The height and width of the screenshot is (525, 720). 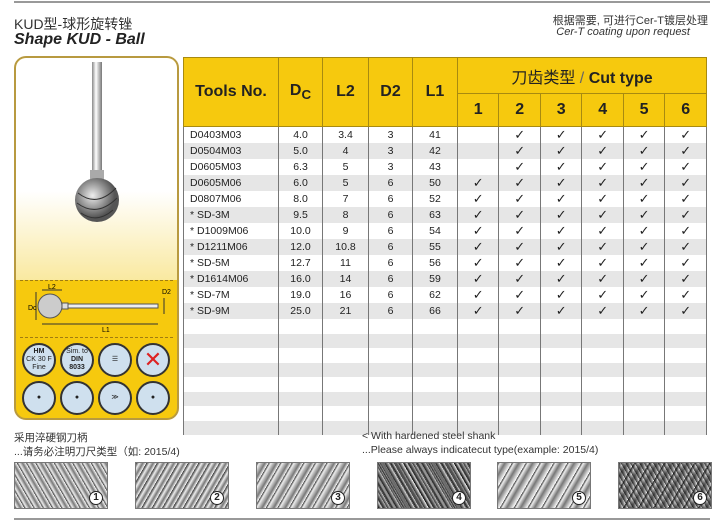 What do you see at coordinates (77, 360) in the screenshot?
I see `din-standard-icon: Sim. to DIN 8033` at bounding box center [77, 360].